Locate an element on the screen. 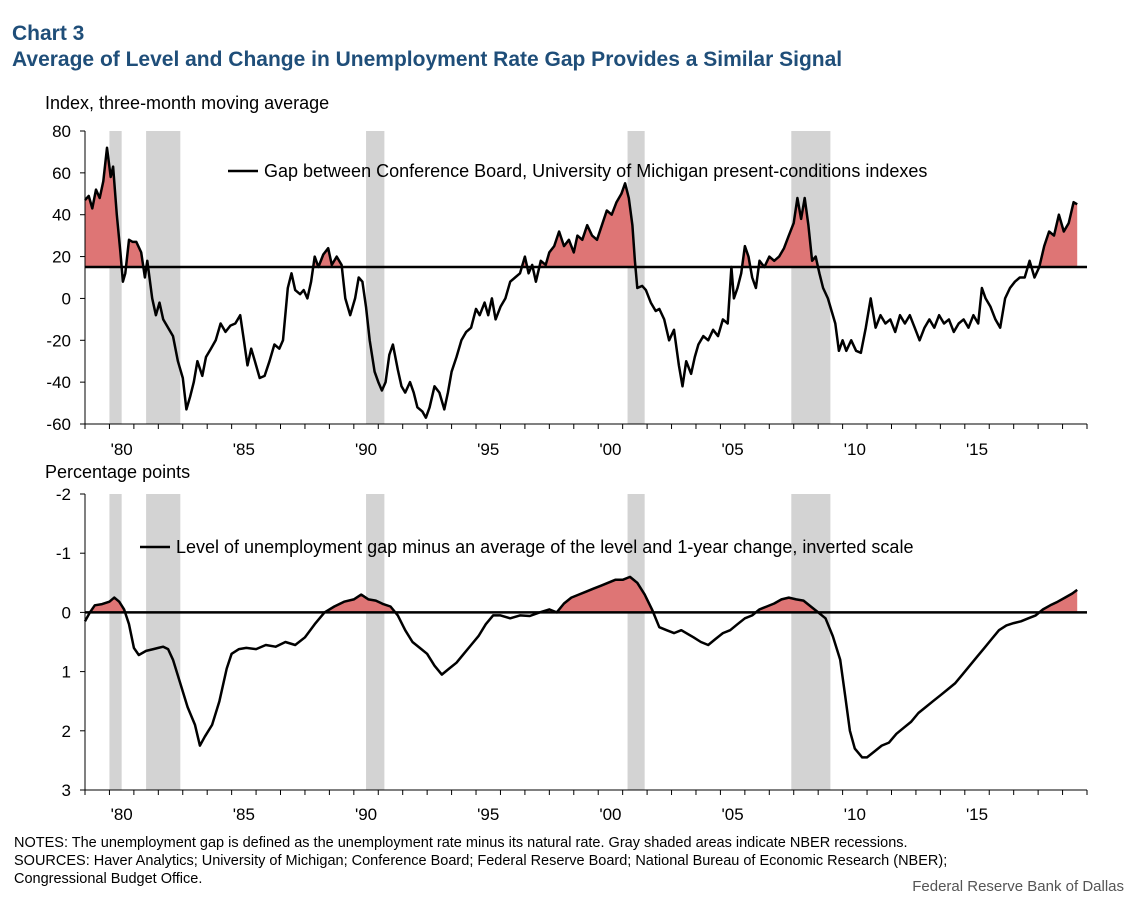 Image resolution: width=1138 pixels, height=904 pixels. y-tick-label: -60 is located at coordinates (58, 424).